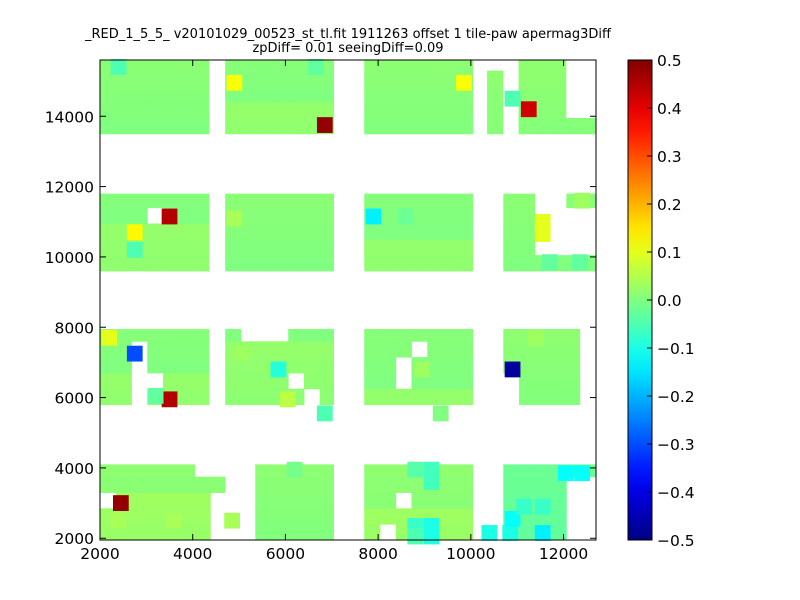  I want to click on colorbar-tick-label: −0.3, so click(676, 445).